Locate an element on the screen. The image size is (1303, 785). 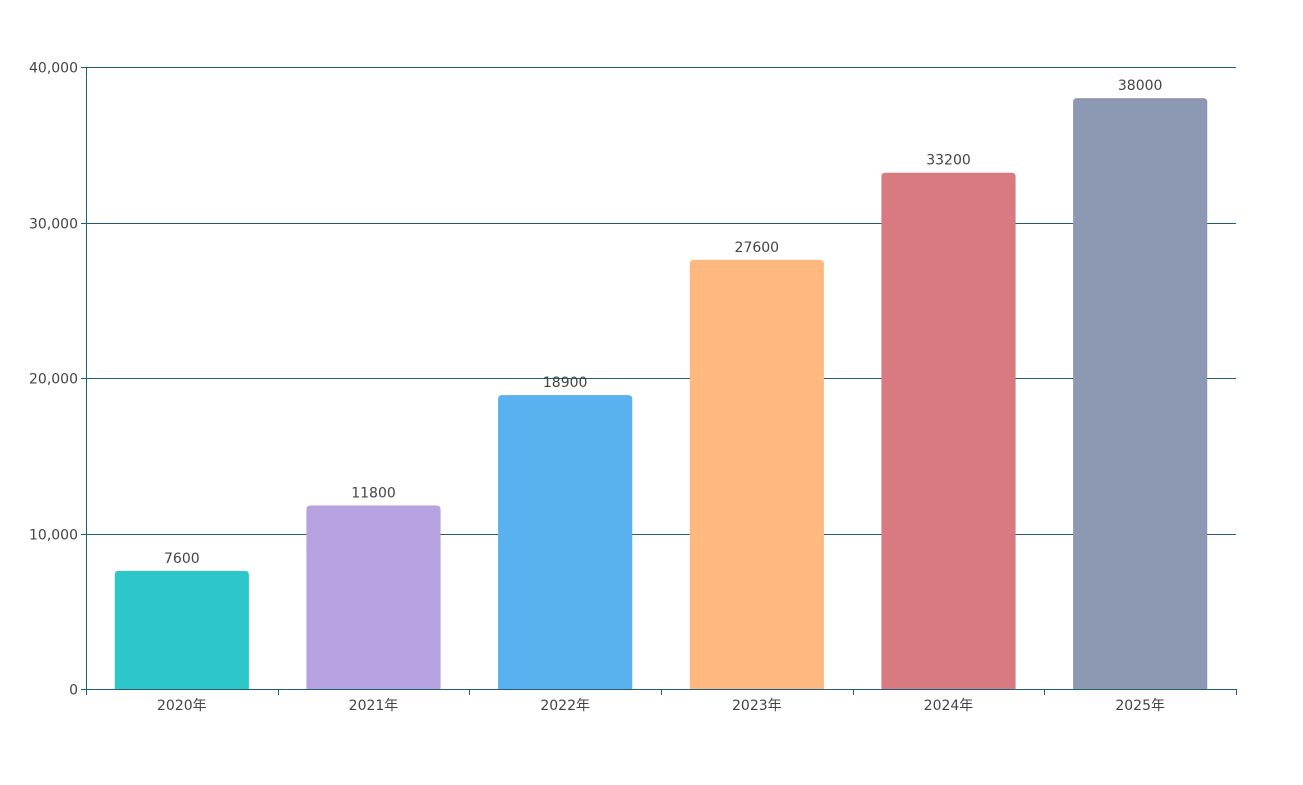
x-tick-label: 2022年 is located at coordinates (565, 706).